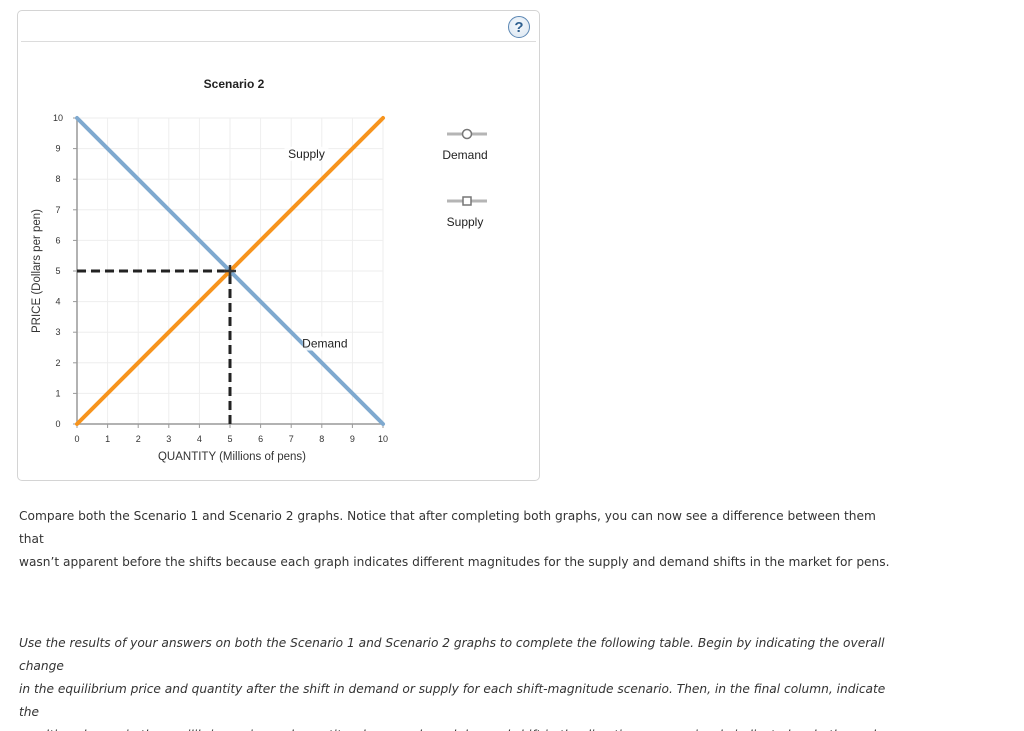 The image size is (1024, 731). I want to click on y-tick-label: 2, so click(57, 363).